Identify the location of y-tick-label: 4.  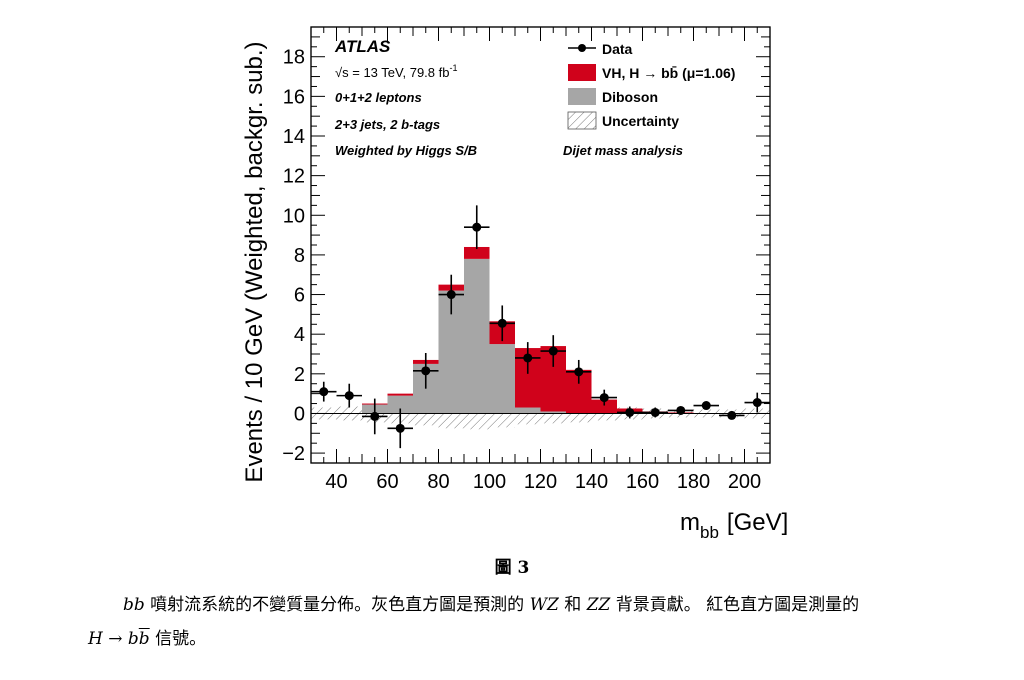
(299, 335).